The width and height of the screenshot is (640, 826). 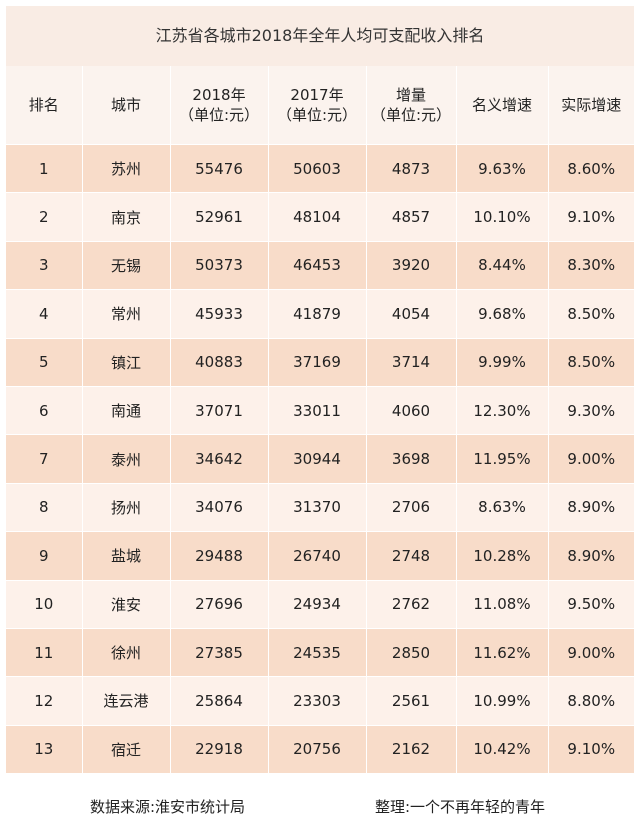 What do you see at coordinates (502, 507) in the screenshot?
I see `cell-nominal-growth: 8.63%` at bounding box center [502, 507].